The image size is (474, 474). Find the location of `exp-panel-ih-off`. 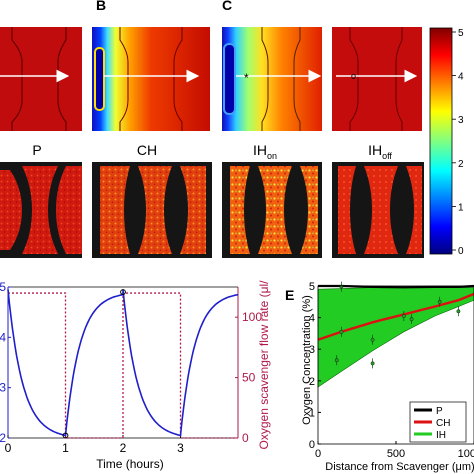

exp-panel-ih-off is located at coordinates (378, 210).